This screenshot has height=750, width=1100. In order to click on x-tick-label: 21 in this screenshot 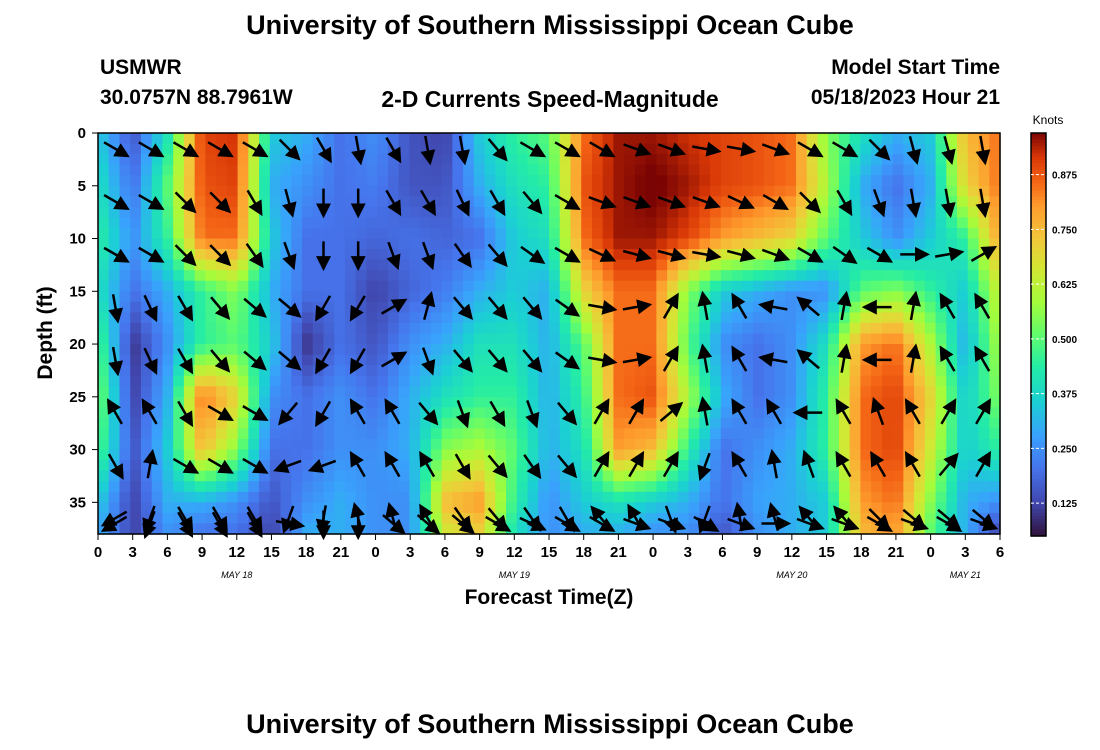, I will do `click(618, 552)`.